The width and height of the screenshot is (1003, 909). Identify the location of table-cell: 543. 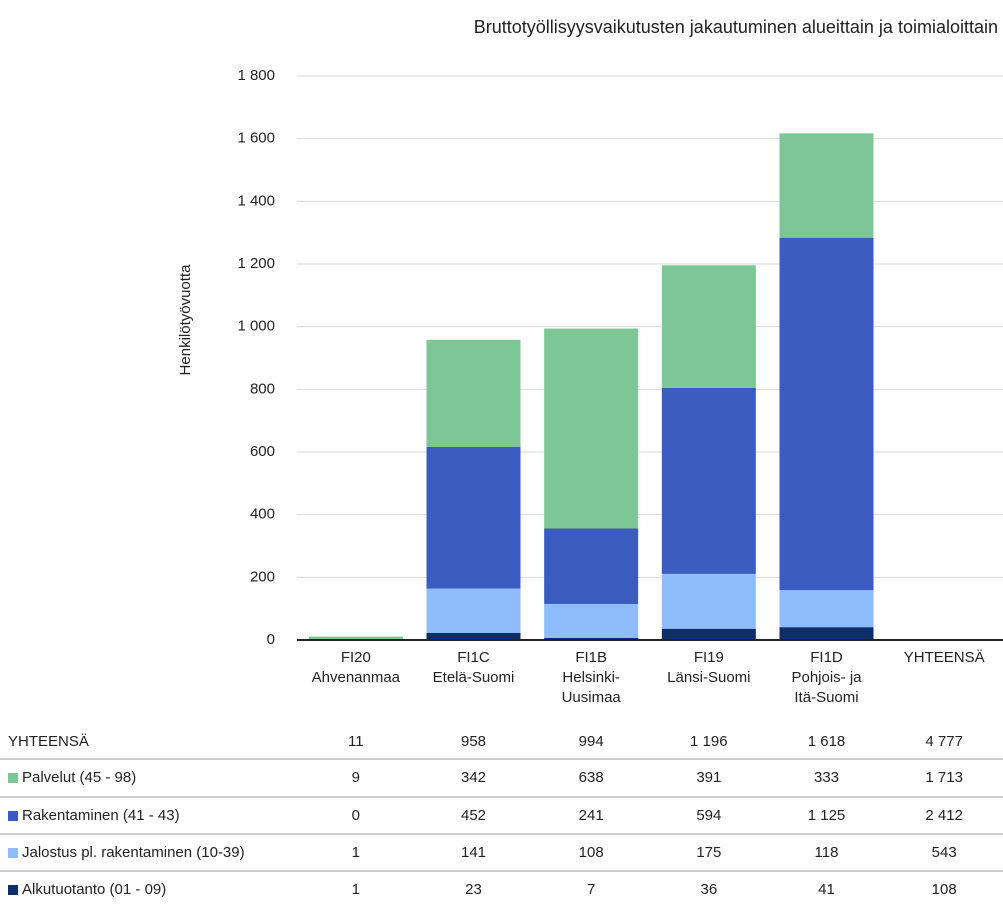
(944, 852).